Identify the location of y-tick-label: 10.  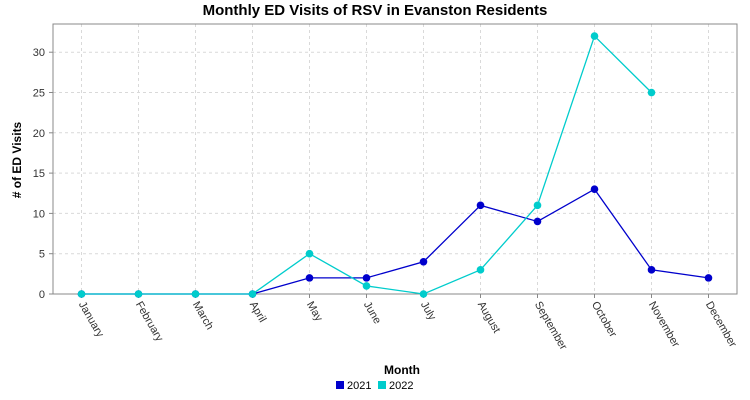
(39, 214).